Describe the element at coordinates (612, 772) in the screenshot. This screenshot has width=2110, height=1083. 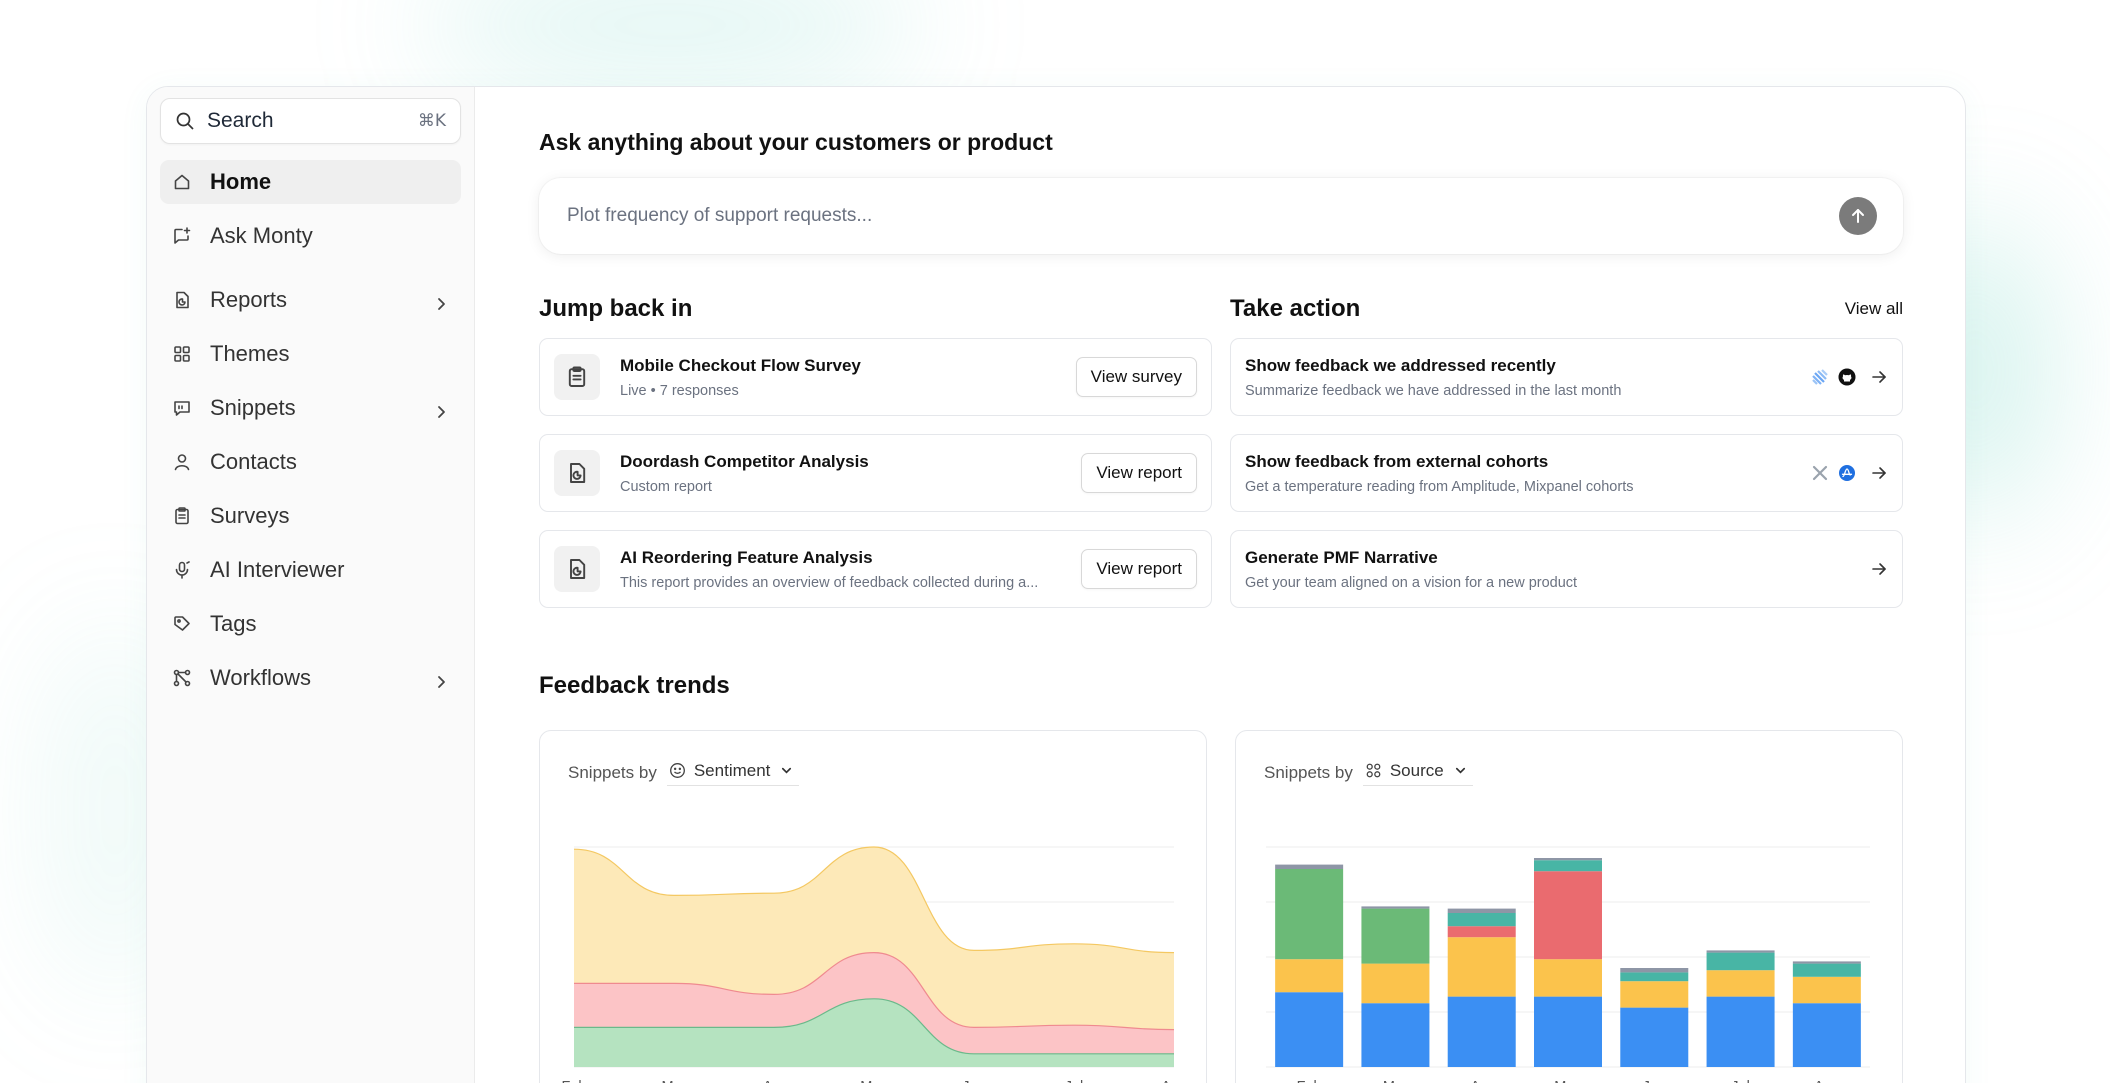
I see `chart-prefix: Snippets by` at that location.